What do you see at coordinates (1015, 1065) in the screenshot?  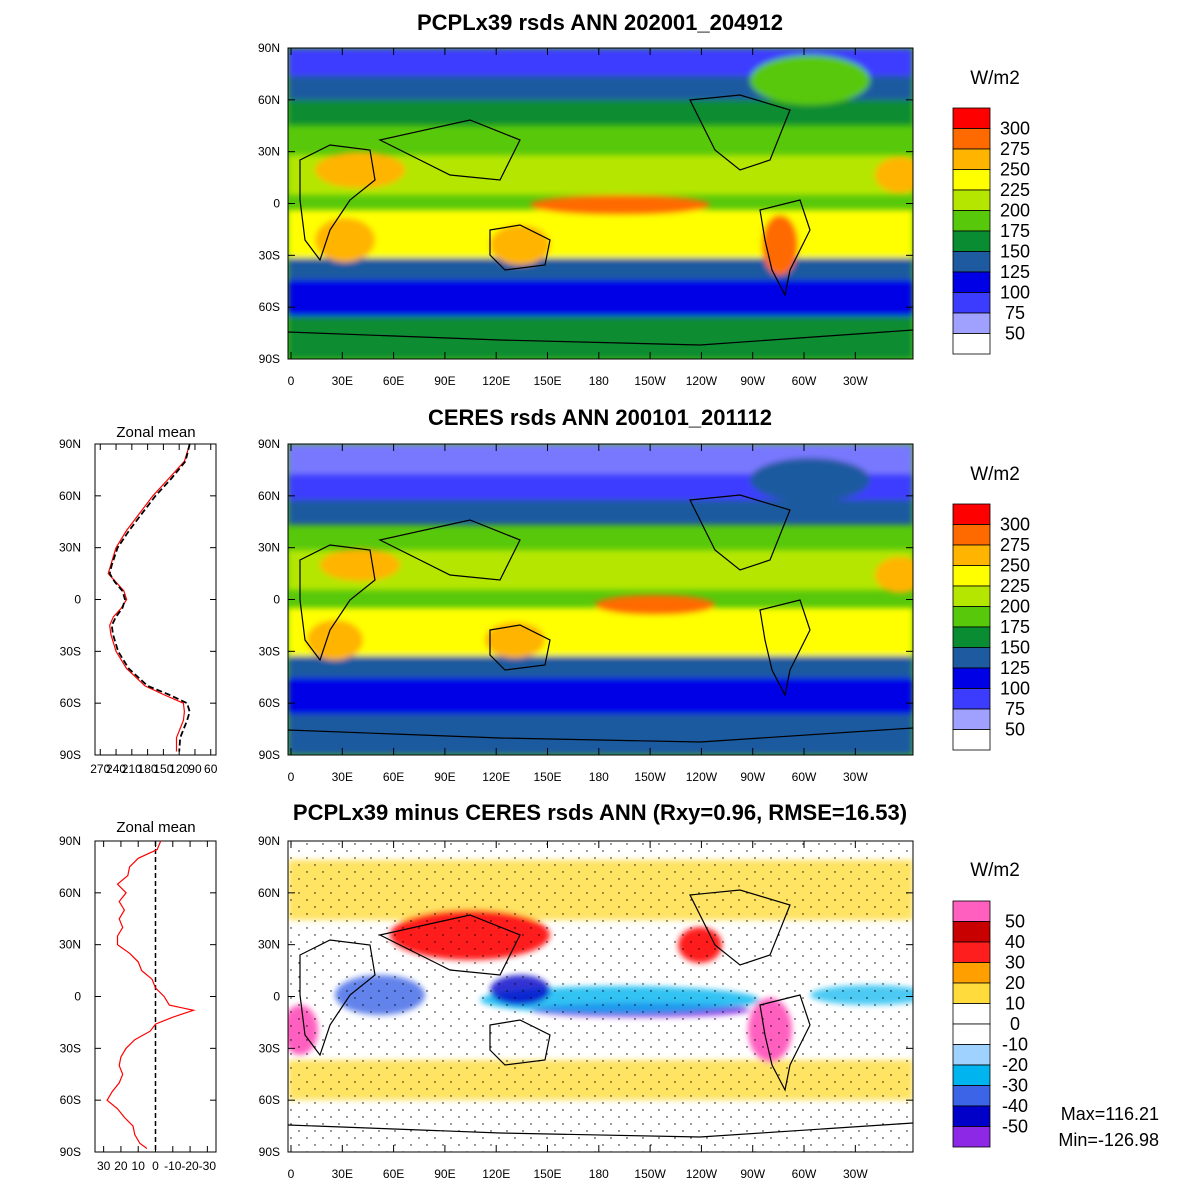 I see `colorbar-label: -20` at bounding box center [1015, 1065].